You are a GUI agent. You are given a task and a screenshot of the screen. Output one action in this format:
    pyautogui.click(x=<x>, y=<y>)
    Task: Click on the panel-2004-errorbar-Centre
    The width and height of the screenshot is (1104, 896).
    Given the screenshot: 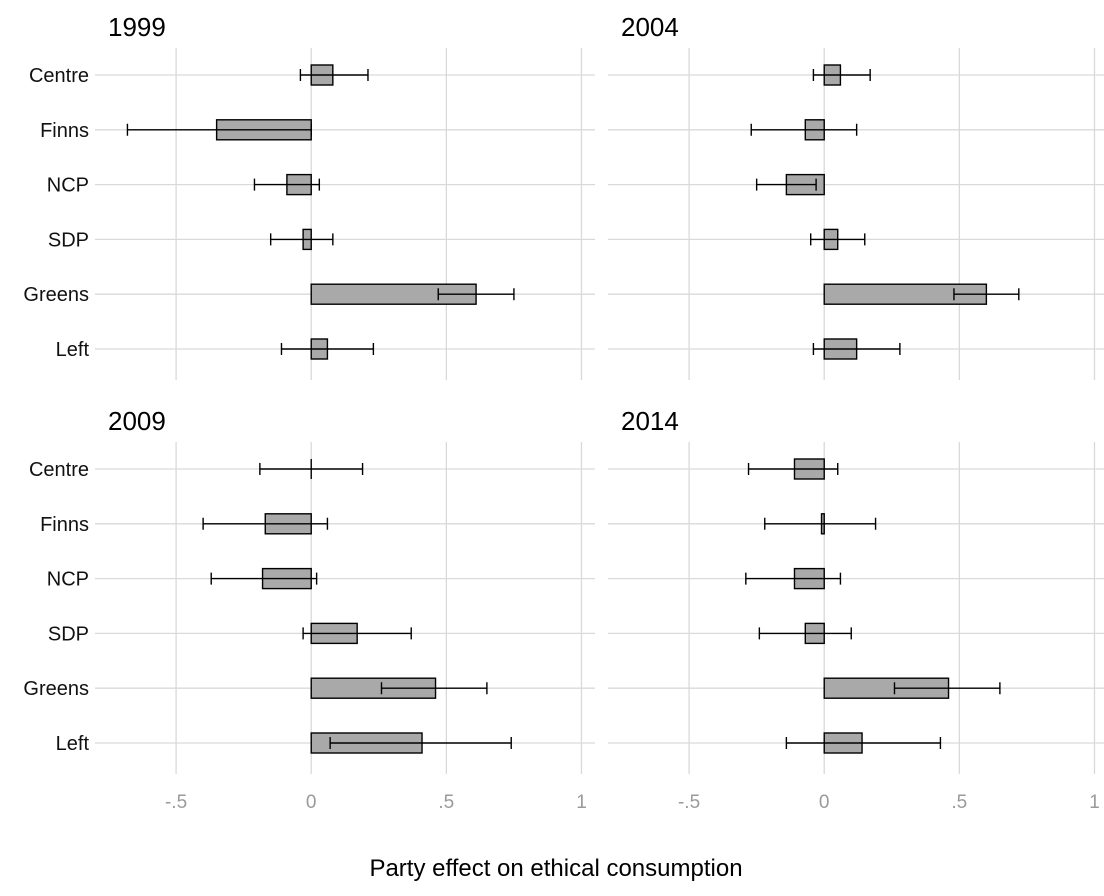 What is the action you would take?
    pyautogui.click(x=841, y=75)
    